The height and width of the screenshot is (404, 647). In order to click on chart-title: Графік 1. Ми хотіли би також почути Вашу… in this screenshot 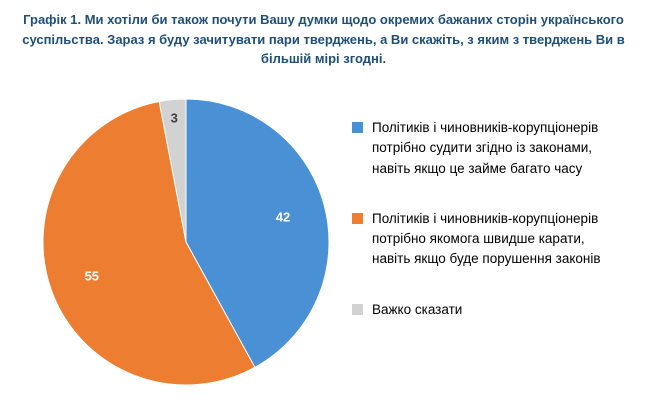, I will do `click(323, 39)`.